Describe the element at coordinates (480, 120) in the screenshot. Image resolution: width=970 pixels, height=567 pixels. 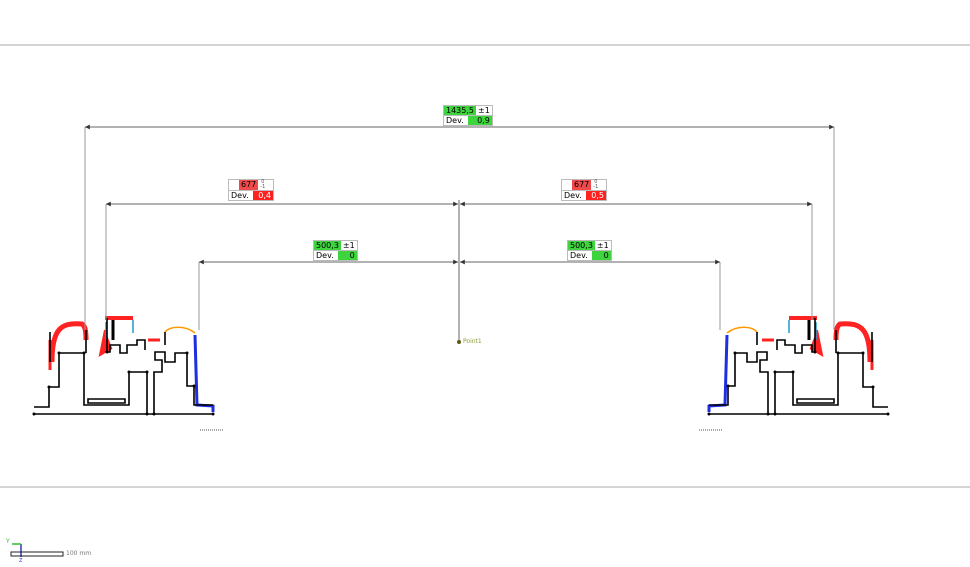
I see `dev-value: 0,9` at that location.